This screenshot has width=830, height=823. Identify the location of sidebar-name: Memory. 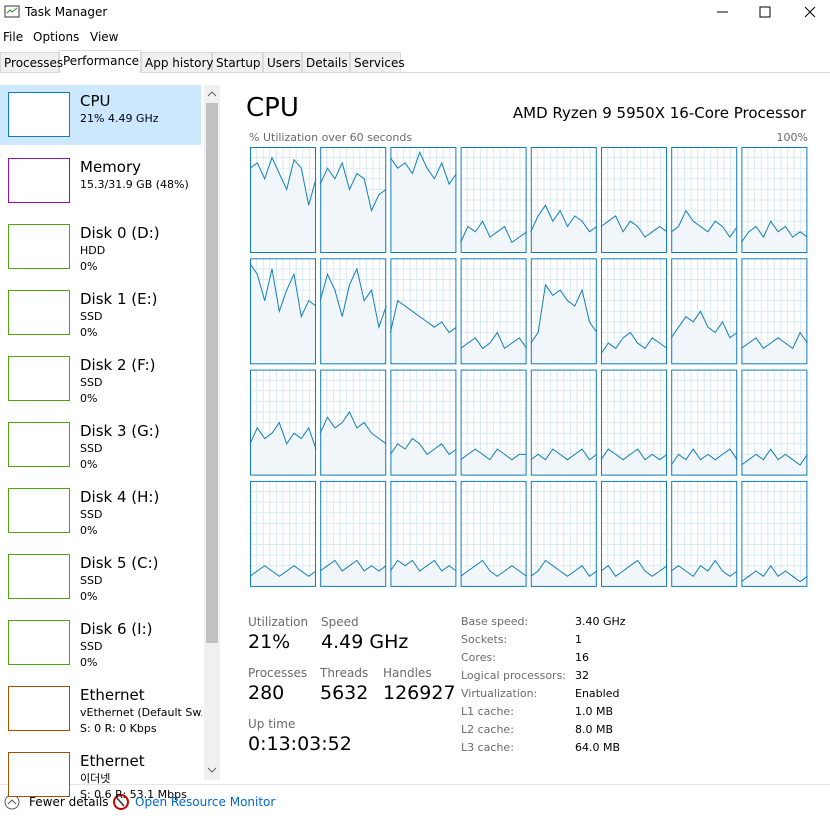
(111, 167).